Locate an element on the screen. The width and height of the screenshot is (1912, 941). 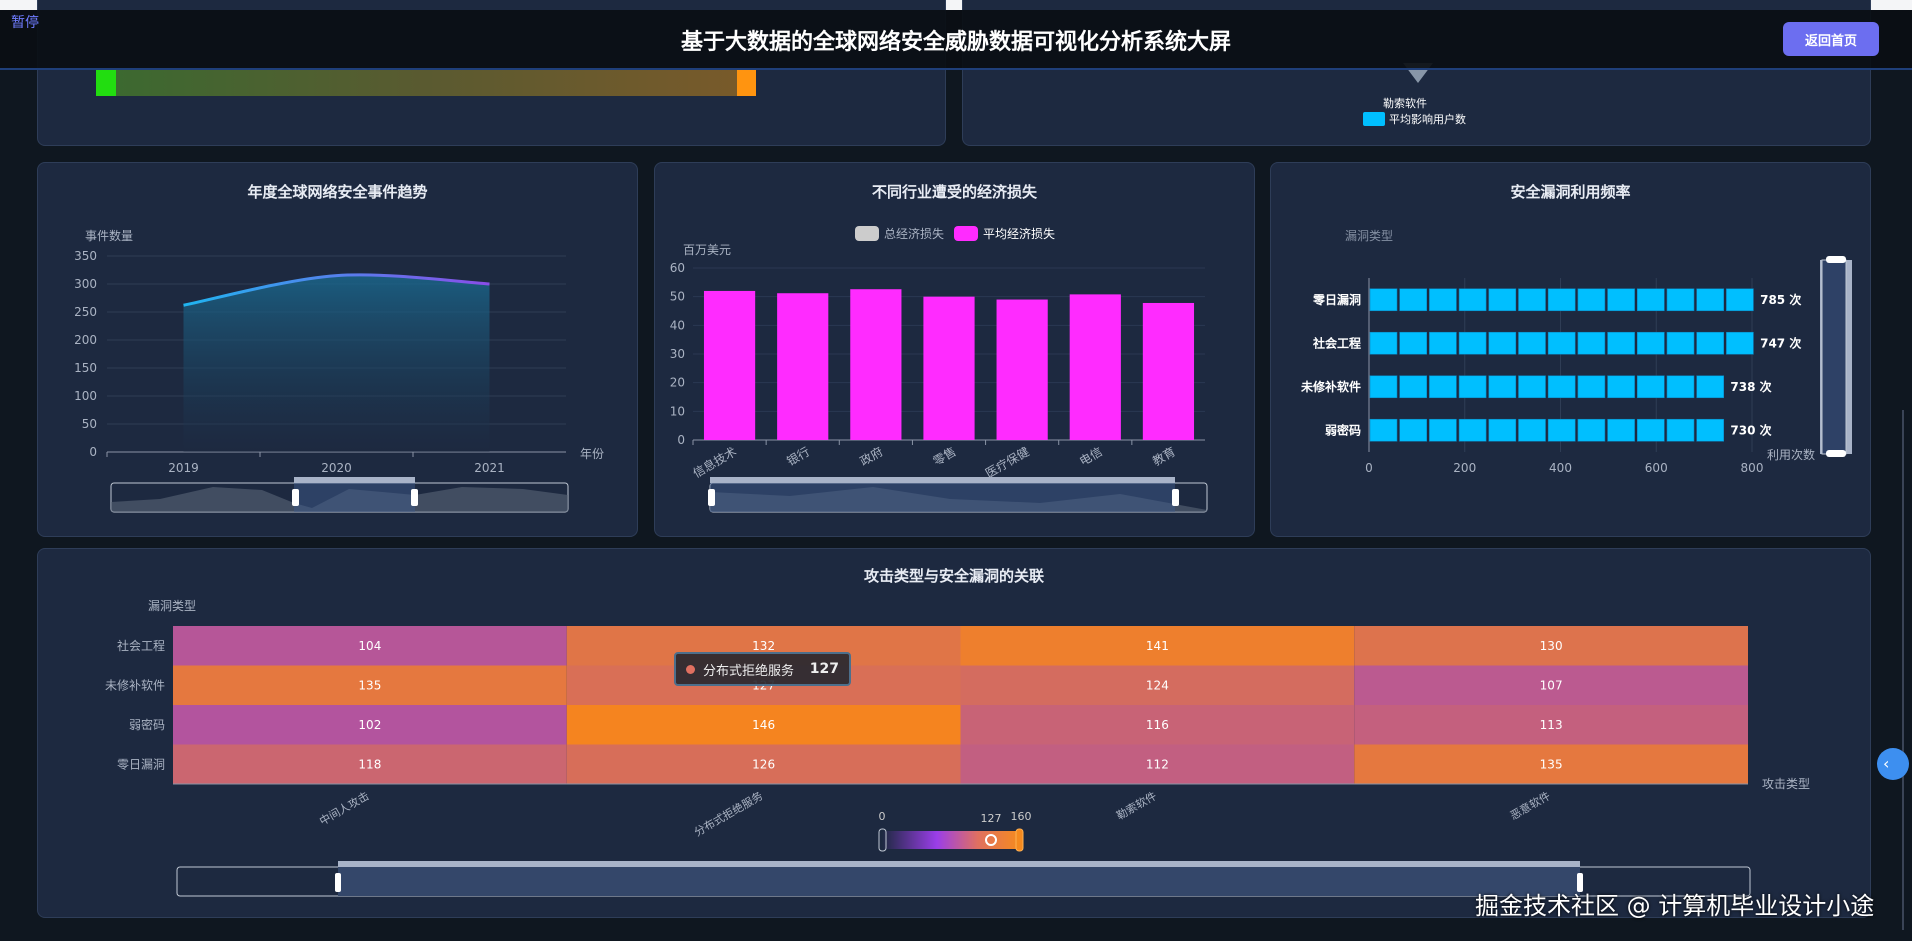
legend-label: 平均影响用户数 is located at coordinates (1427, 119).